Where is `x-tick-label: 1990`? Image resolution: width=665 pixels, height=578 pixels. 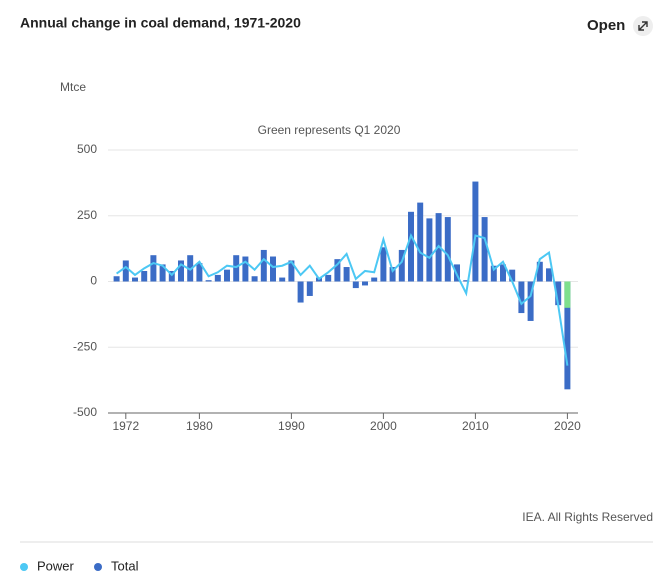 x-tick-label: 1990 is located at coordinates (291, 426).